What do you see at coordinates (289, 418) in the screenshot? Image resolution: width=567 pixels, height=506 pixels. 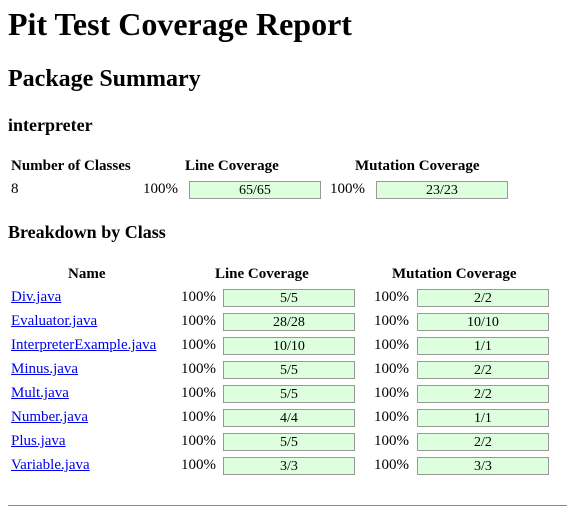 I see `line-coverage-bar: 4/4` at bounding box center [289, 418].